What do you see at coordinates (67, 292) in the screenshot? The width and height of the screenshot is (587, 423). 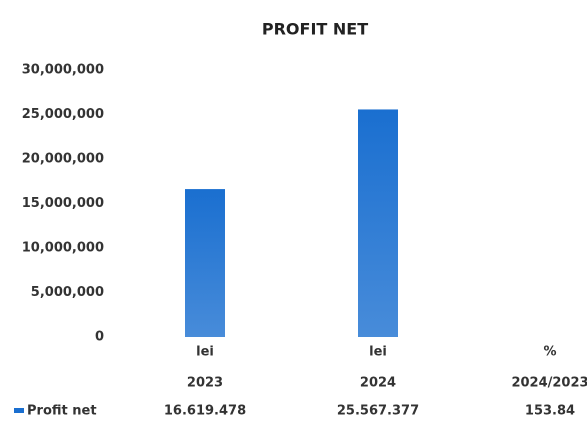 I see `y-tick-label: 5,000,000` at bounding box center [67, 292].